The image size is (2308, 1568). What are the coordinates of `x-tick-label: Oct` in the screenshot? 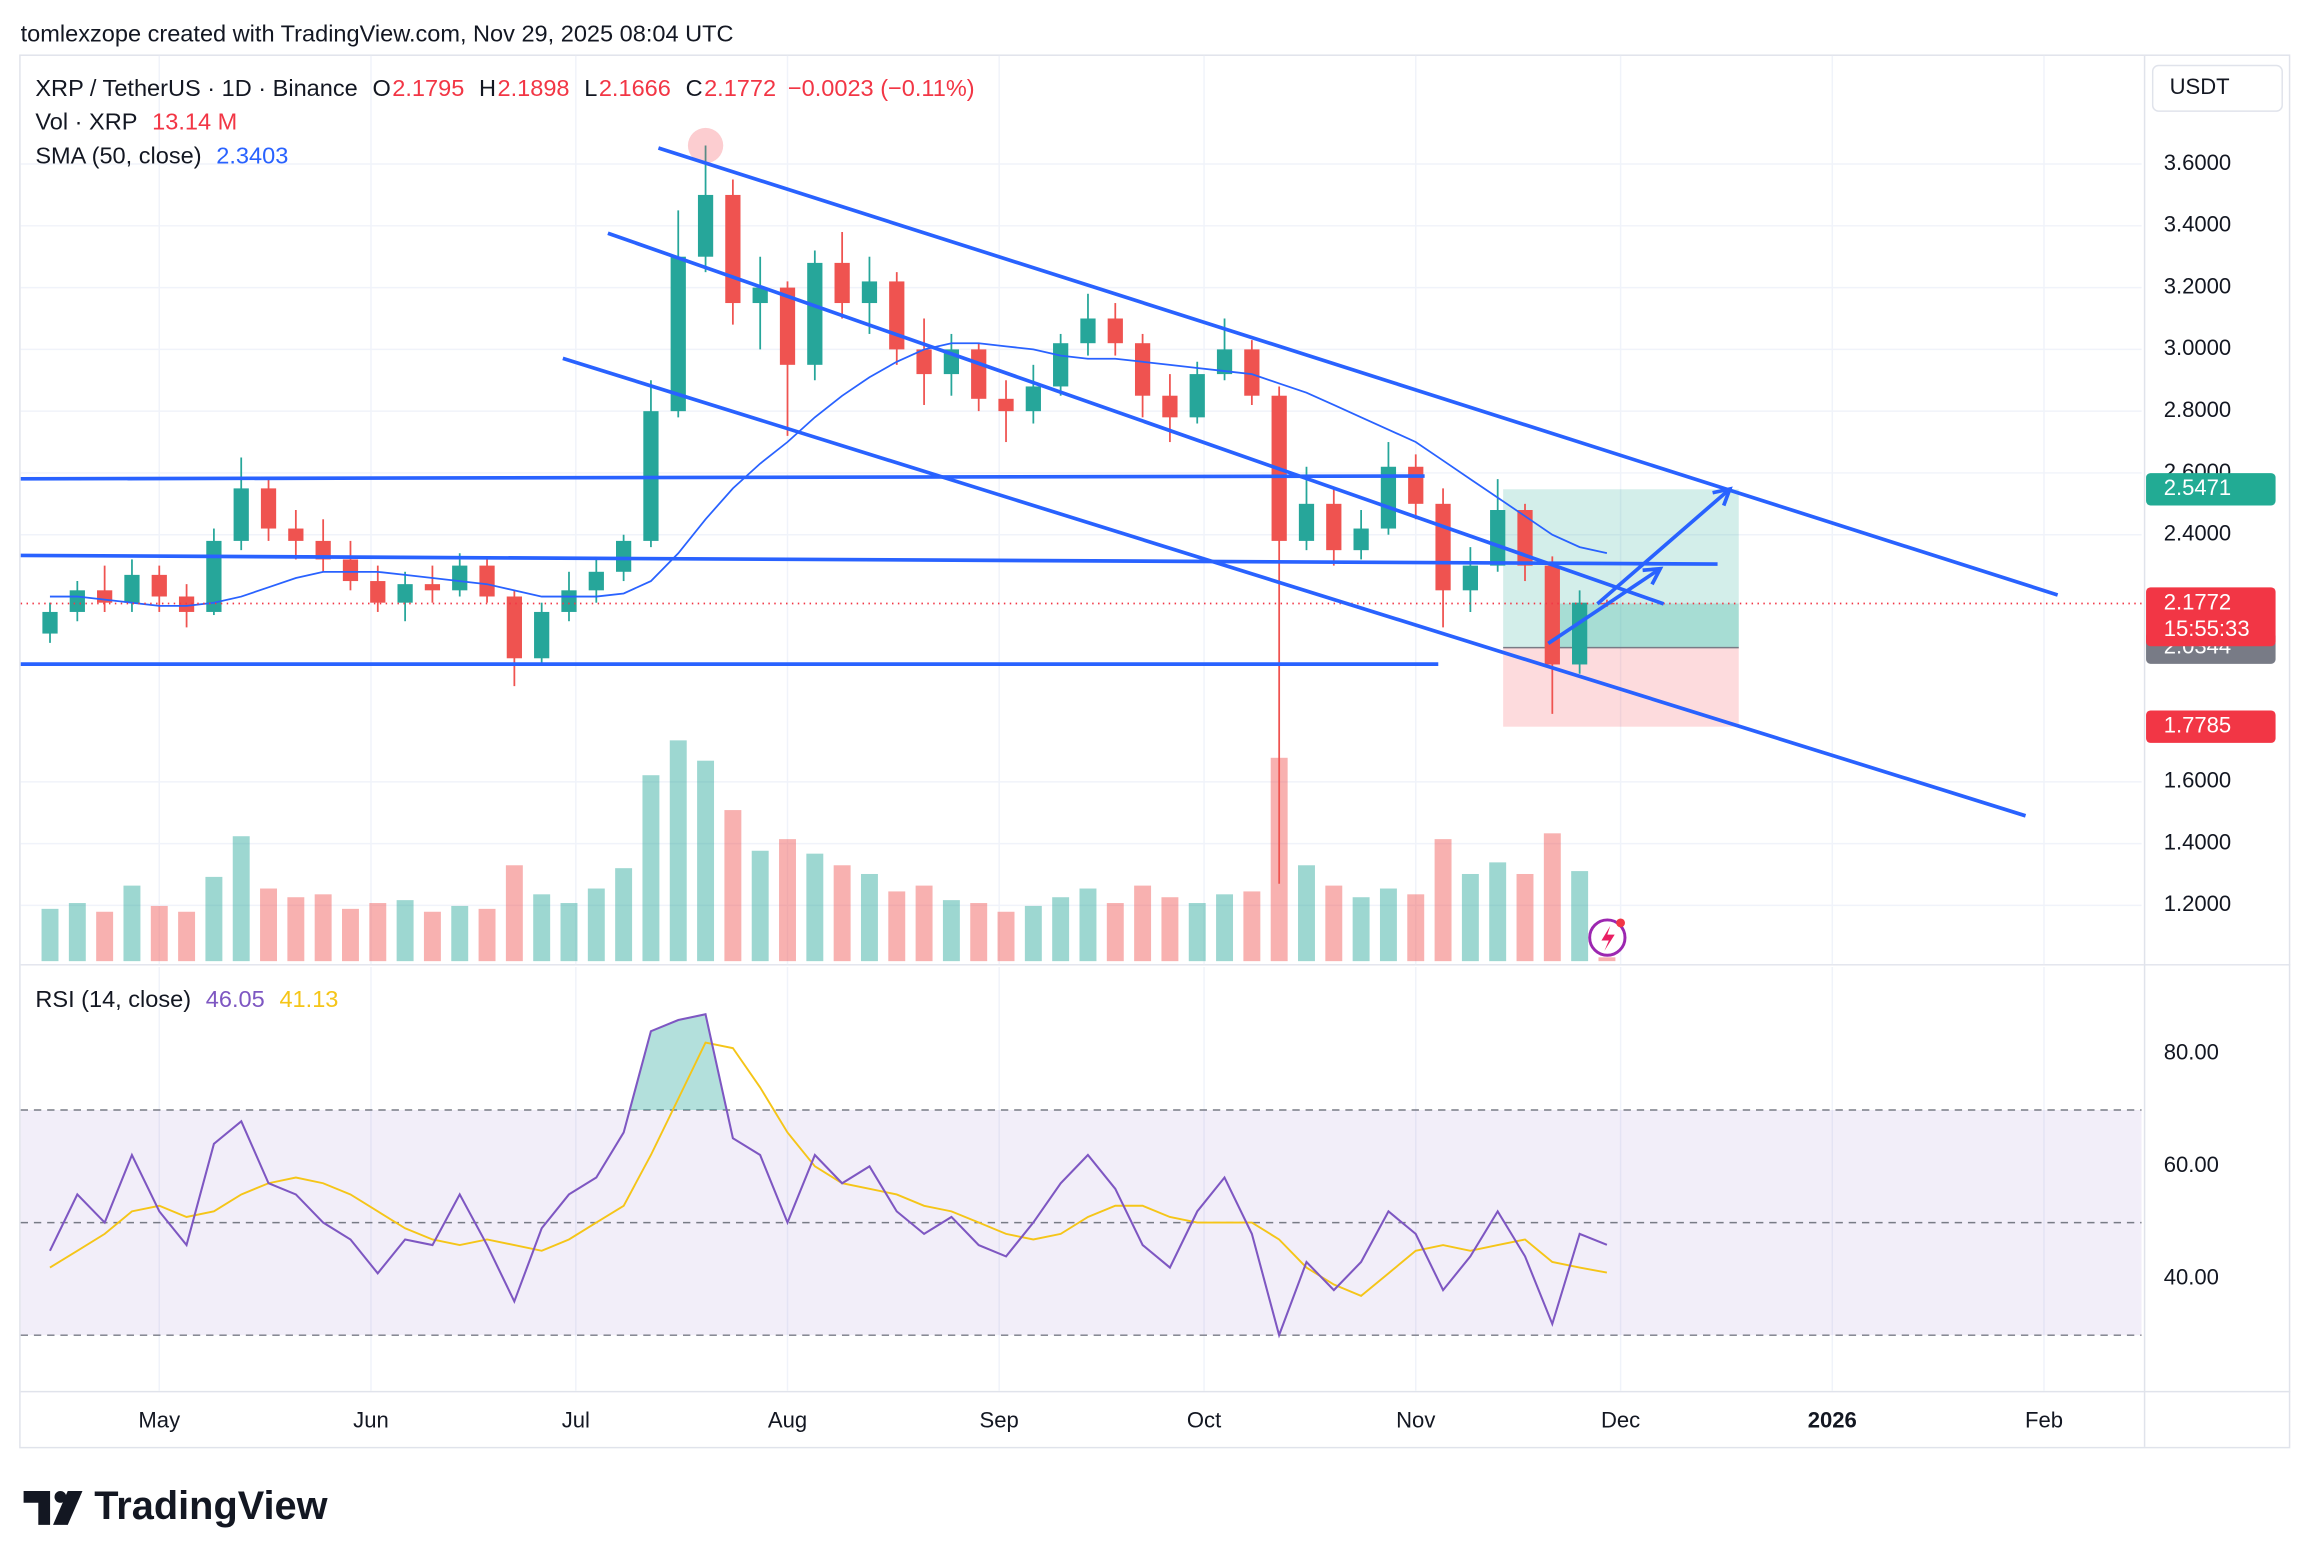 It's located at (1204, 1420).